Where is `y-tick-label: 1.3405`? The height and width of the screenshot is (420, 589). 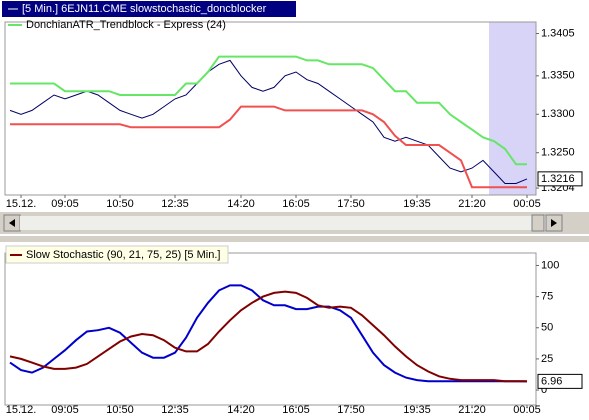 y-tick-label: 1.3405 is located at coordinates (558, 33).